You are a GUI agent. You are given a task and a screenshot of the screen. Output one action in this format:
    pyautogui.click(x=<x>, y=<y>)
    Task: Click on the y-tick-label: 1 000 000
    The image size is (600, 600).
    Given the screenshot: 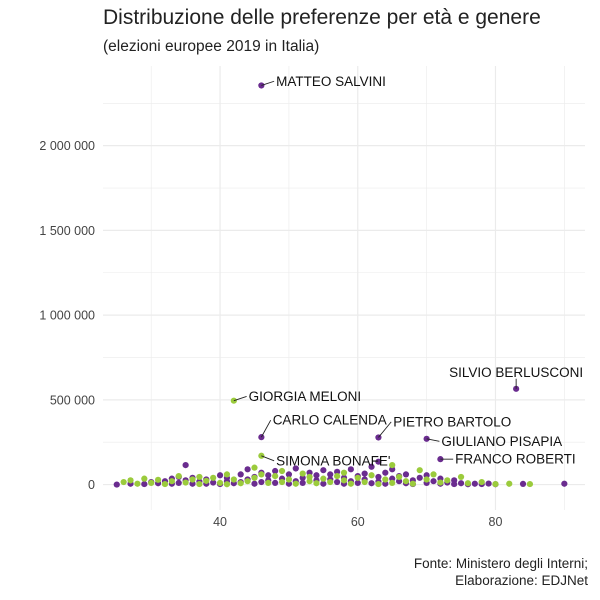 What is the action you would take?
    pyautogui.click(x=67, y=316)
    